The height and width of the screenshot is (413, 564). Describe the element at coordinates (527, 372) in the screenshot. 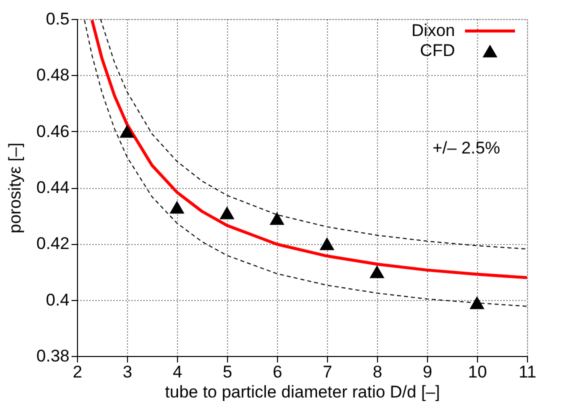

I see `x-tick-label: 11` at that location.